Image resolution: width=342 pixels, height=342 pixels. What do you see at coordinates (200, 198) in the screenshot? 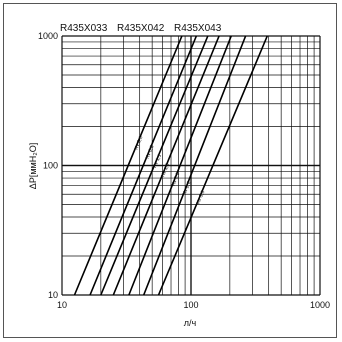
I see `series-label: Kv 3,6` at bounding box center [200, 198].